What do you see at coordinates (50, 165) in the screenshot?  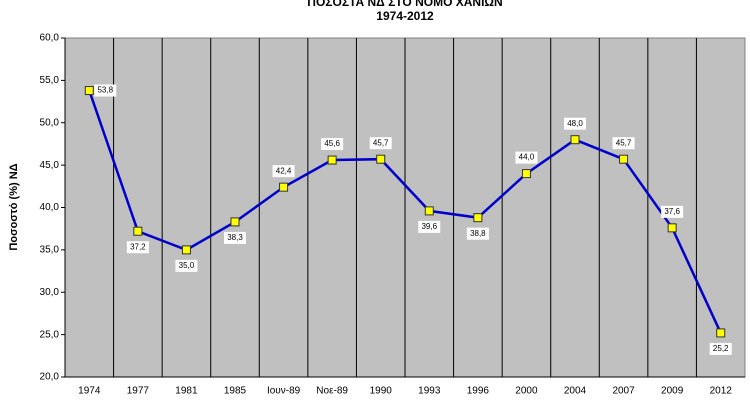 I see `y-tick-label: 45,0` at bounding box center [50, 165].